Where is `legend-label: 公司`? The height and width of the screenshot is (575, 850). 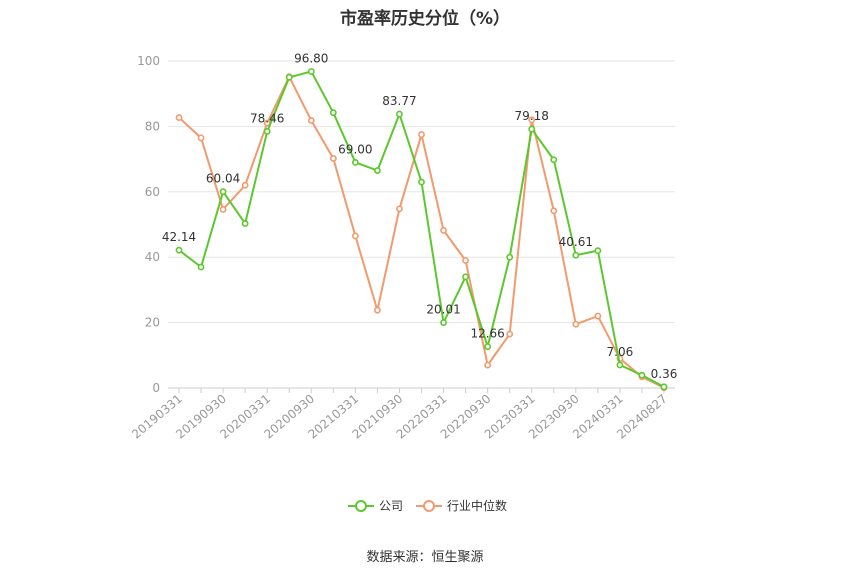 legend-label: 公司 is located at coordinates (391, 506).